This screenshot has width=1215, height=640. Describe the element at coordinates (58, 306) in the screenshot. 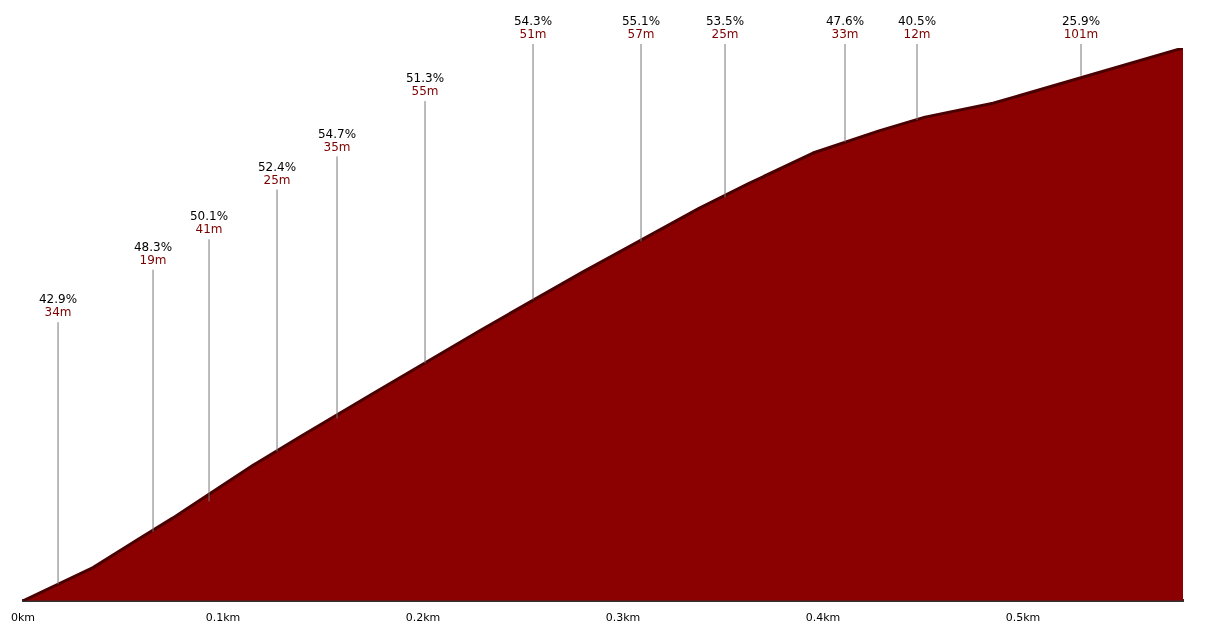

I see `annotation: 42.9% 34m` at that location.